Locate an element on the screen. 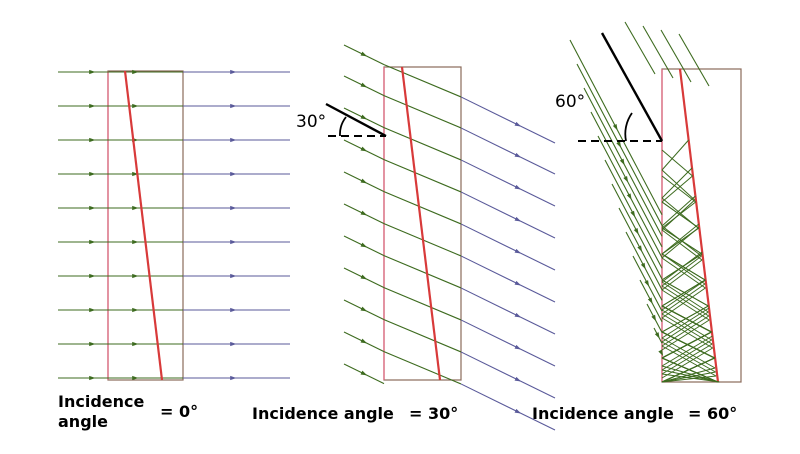 This screenshot has width=800, height=454. refracting-interface-0deg is located at coordinates (143, 225).